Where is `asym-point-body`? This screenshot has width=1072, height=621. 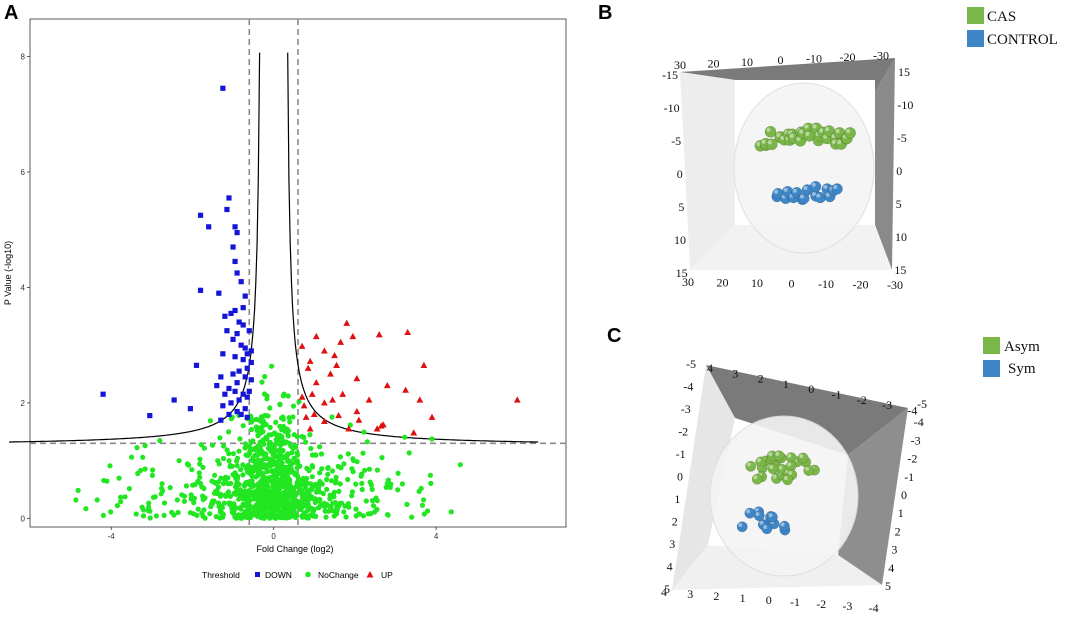 asym-point-body is located at coordinates (757, 479).